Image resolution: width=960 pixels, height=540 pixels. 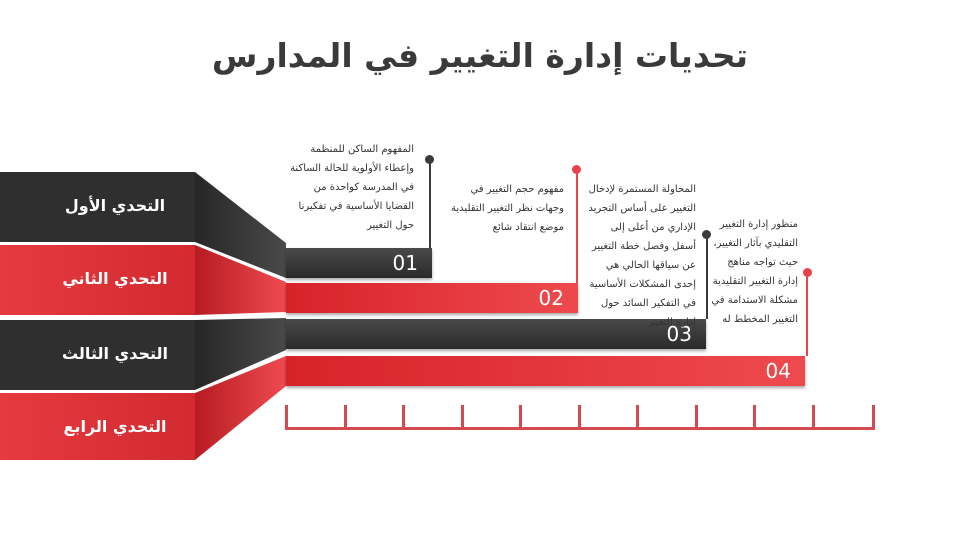 What do you see at coordinates (679, 334) in the screenshot?
I see `bar-number-3: 03` at bounding box center [679, 334].